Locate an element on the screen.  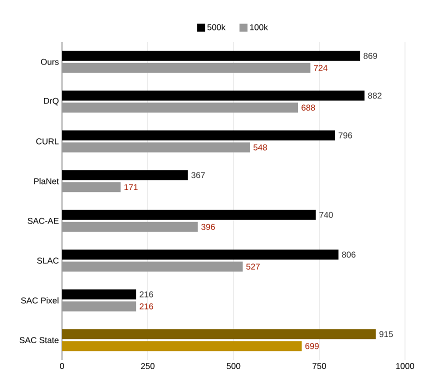
y-tick-label: Ours is located at coordinates (49, 61).